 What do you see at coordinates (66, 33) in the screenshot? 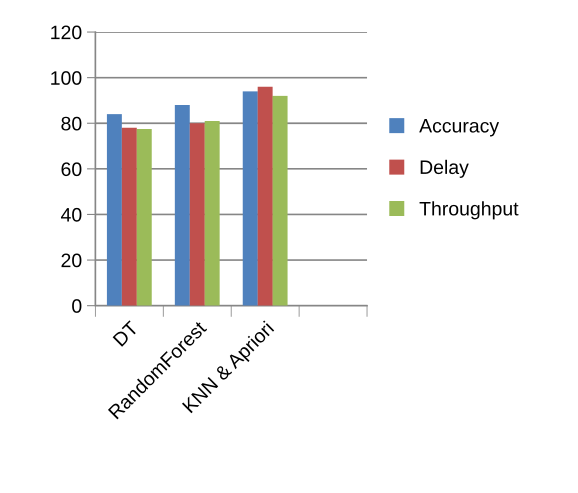
I see `y-tick-label: 120` at bounding box center [66, 33].